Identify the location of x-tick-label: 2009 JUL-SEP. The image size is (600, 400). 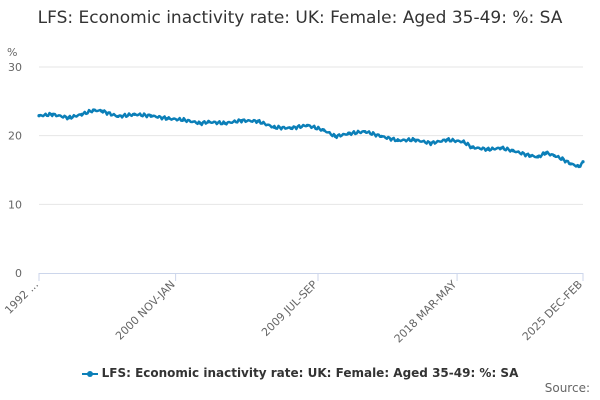
(289, 308).